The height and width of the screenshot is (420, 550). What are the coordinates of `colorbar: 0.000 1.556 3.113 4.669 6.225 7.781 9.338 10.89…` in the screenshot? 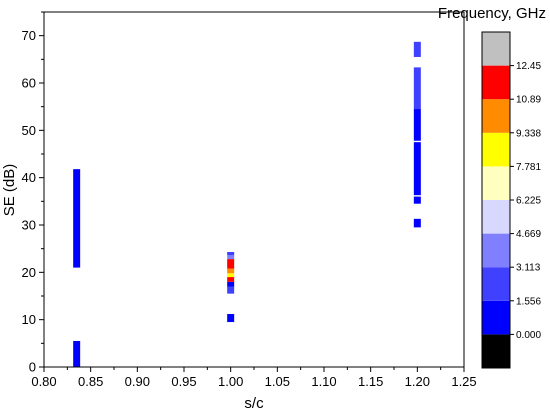 It's located at (511, 200).